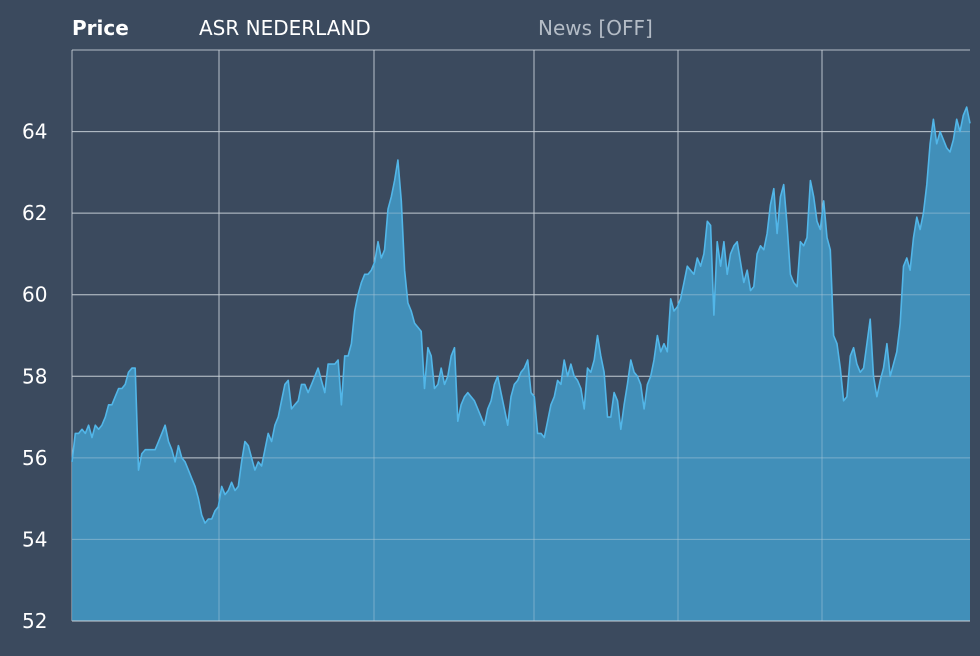 The height and width of the screenshot is (656, 980). What do you see at coordinates (34, 376) in the screenshot?
I see `y-tick-label: 58` at bounding box center [34, 376].